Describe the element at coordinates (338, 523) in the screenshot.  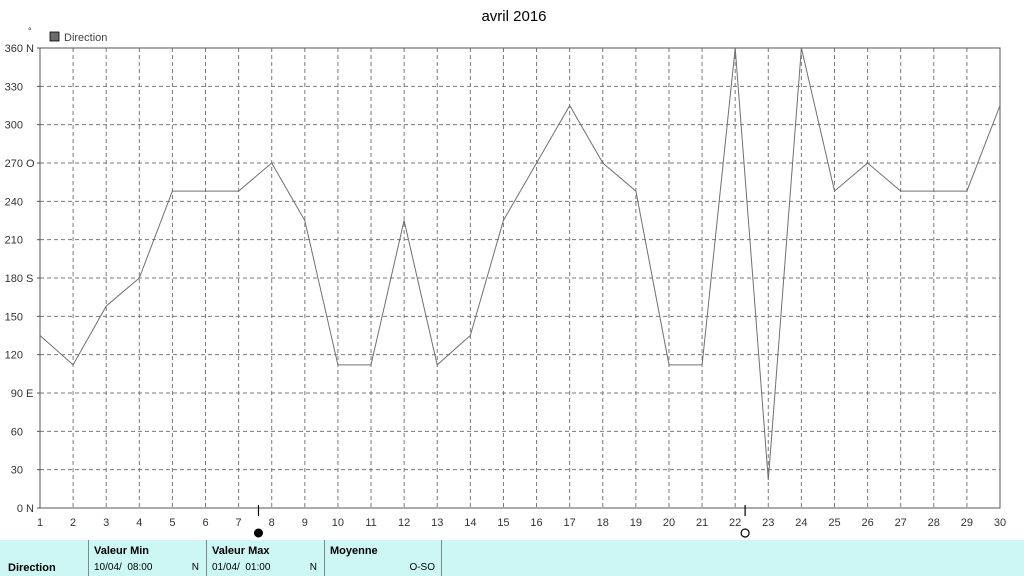
I see `x-tick-label: 10` at that location.